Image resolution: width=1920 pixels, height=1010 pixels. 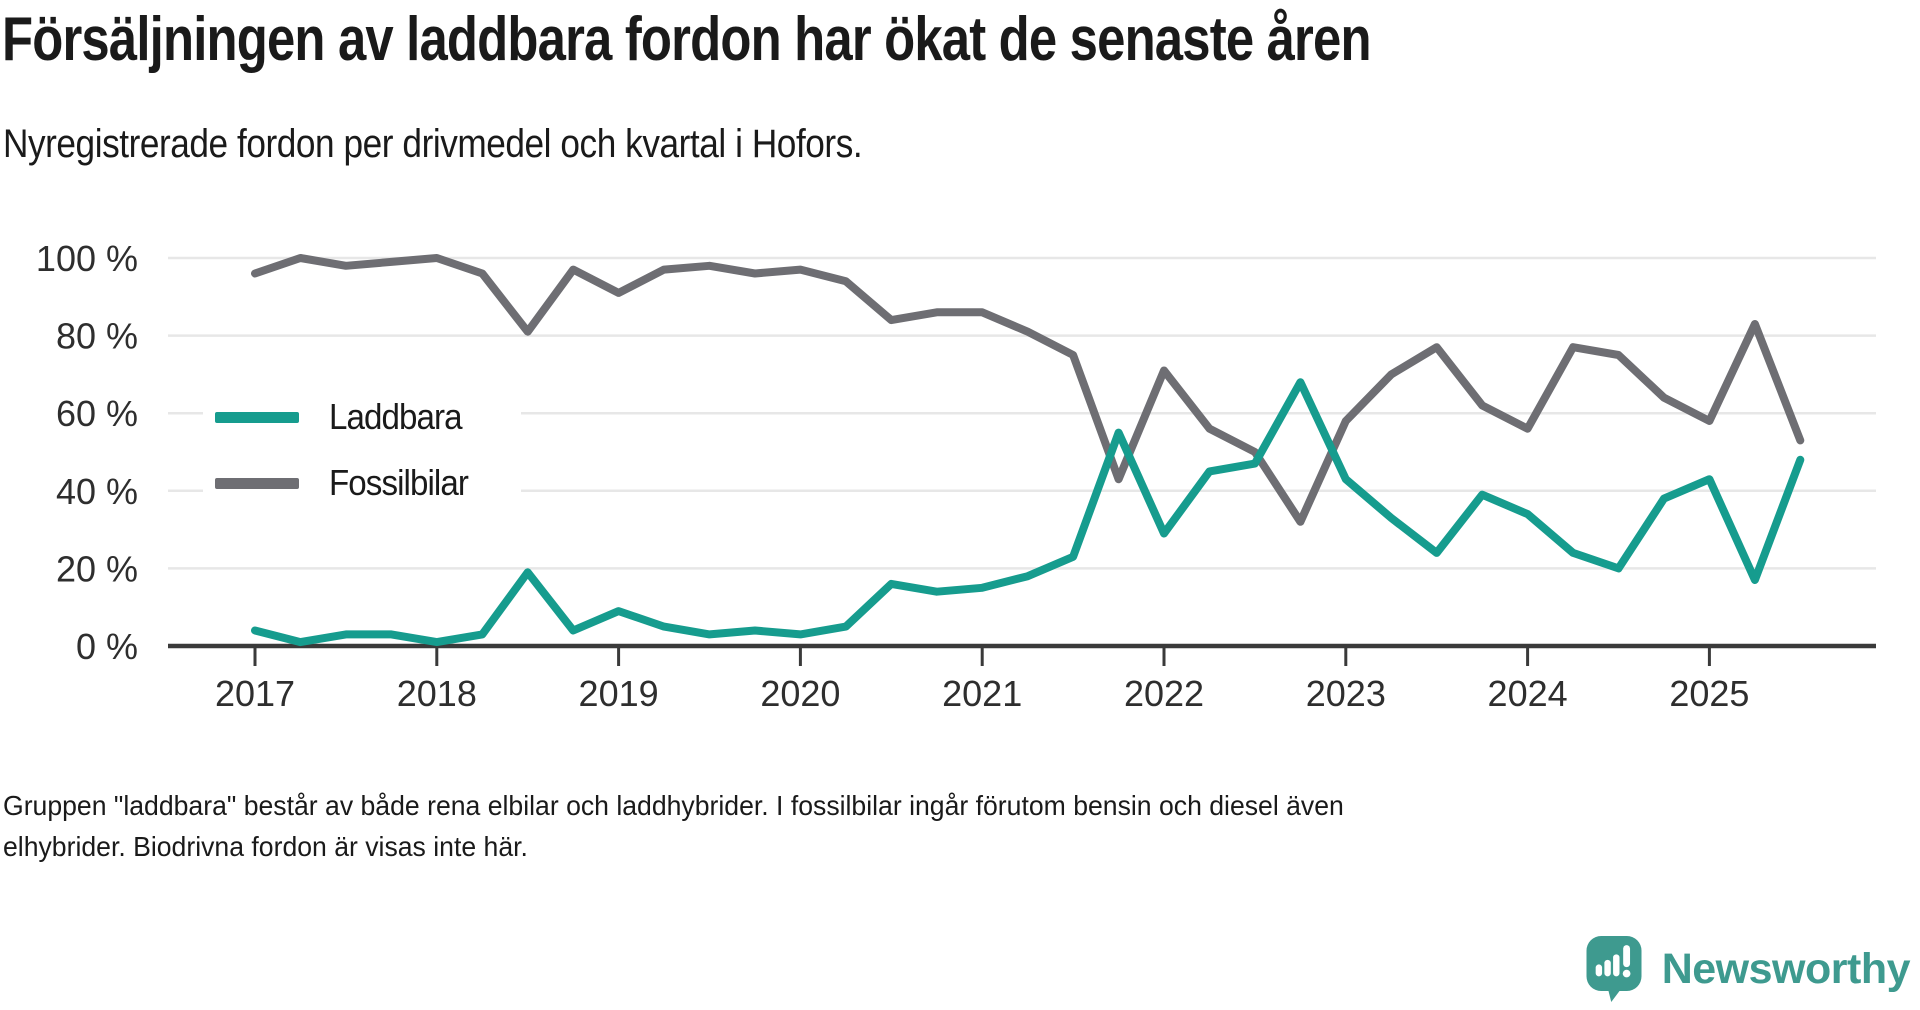 I want to click on exclamation-dot, so click(x=1626, y=973).